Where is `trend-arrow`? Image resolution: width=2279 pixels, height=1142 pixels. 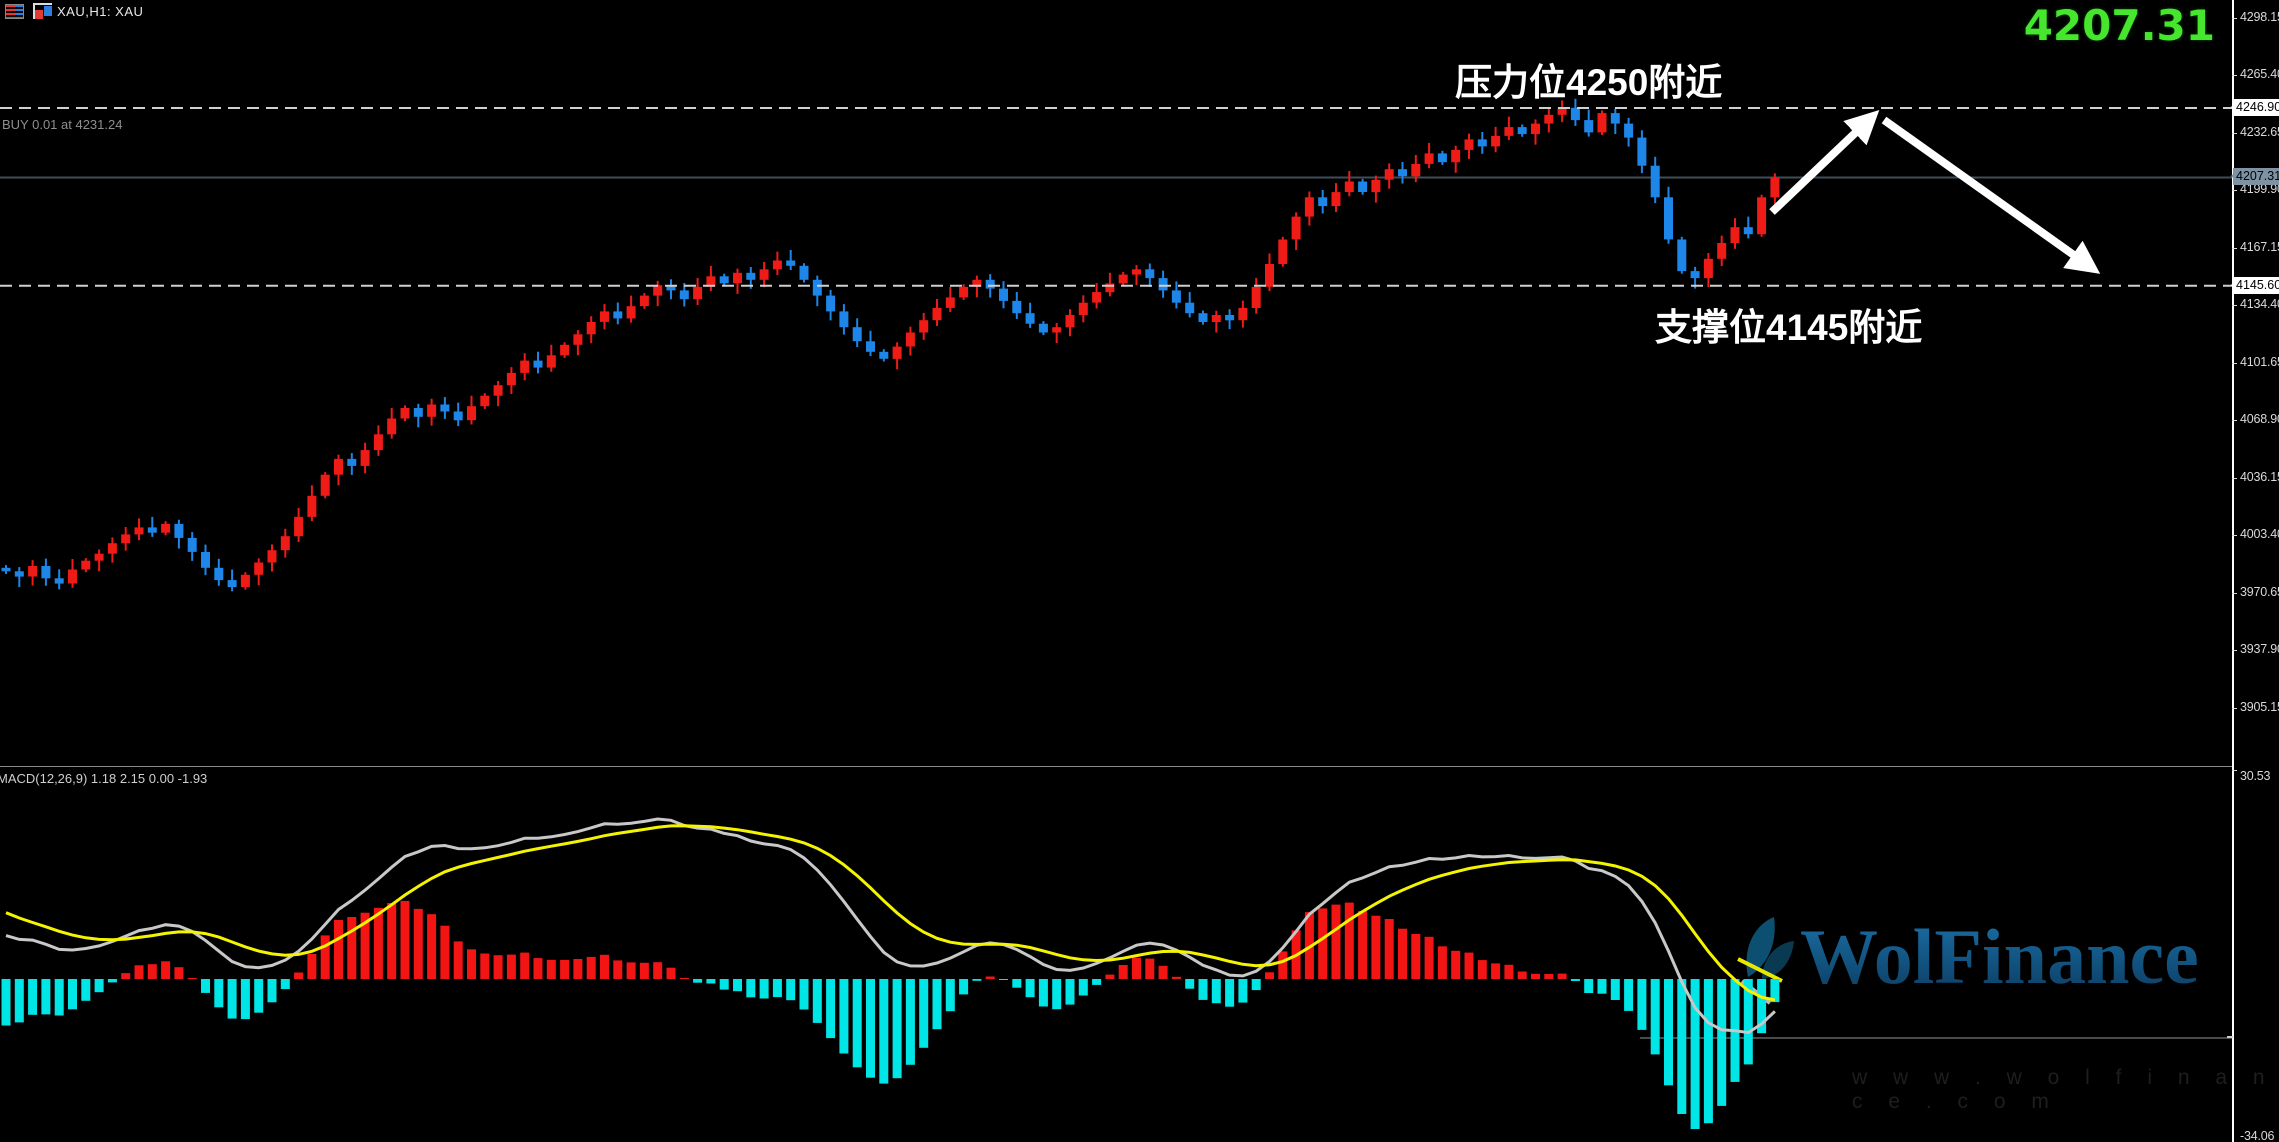 trend-arrow is located at coordinates (1935, 192).